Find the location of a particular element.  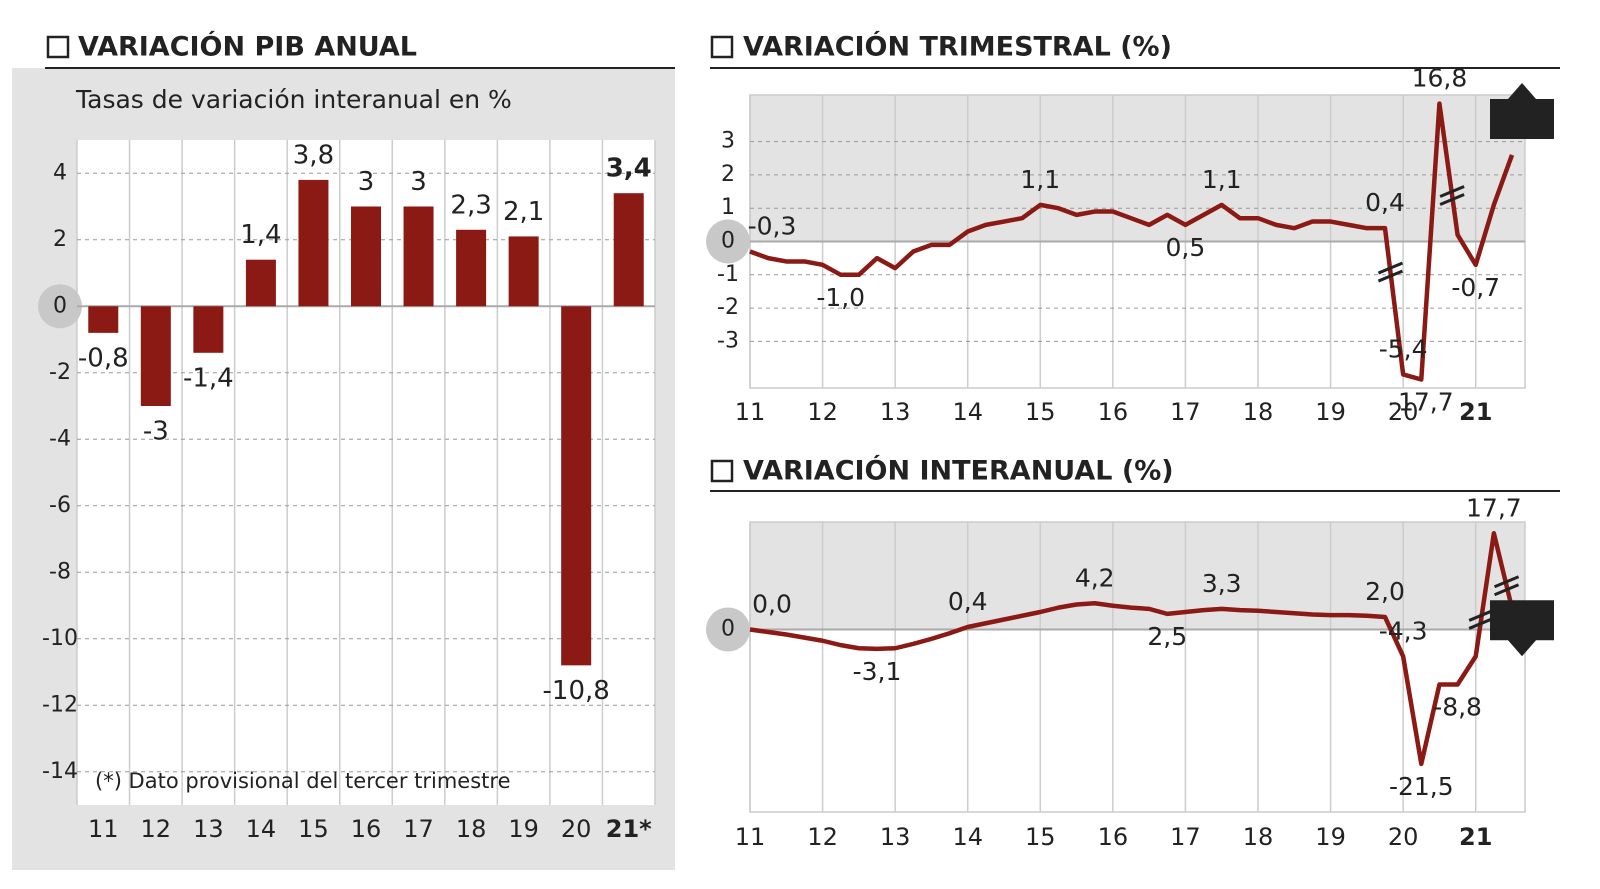

y-tick-label: 0 is located at coordinates (60, 305).